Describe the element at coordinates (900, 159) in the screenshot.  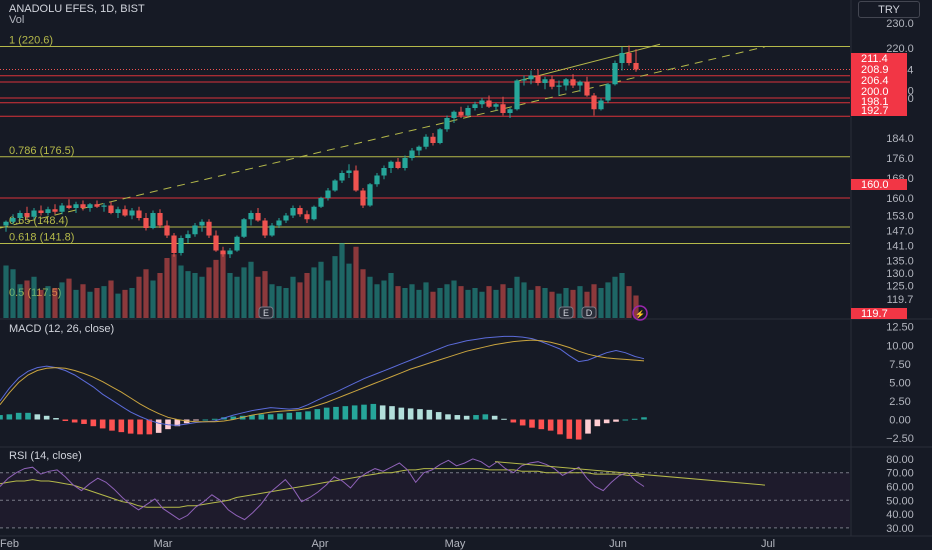
I see `price-tick-label: 176.0` at that location.